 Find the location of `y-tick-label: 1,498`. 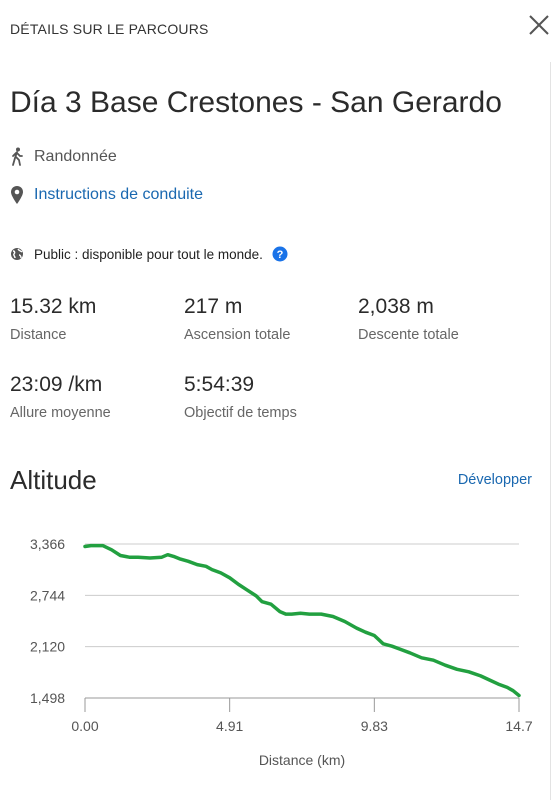

y-tick-label: 1,498 is located at coordinates (47, 698).